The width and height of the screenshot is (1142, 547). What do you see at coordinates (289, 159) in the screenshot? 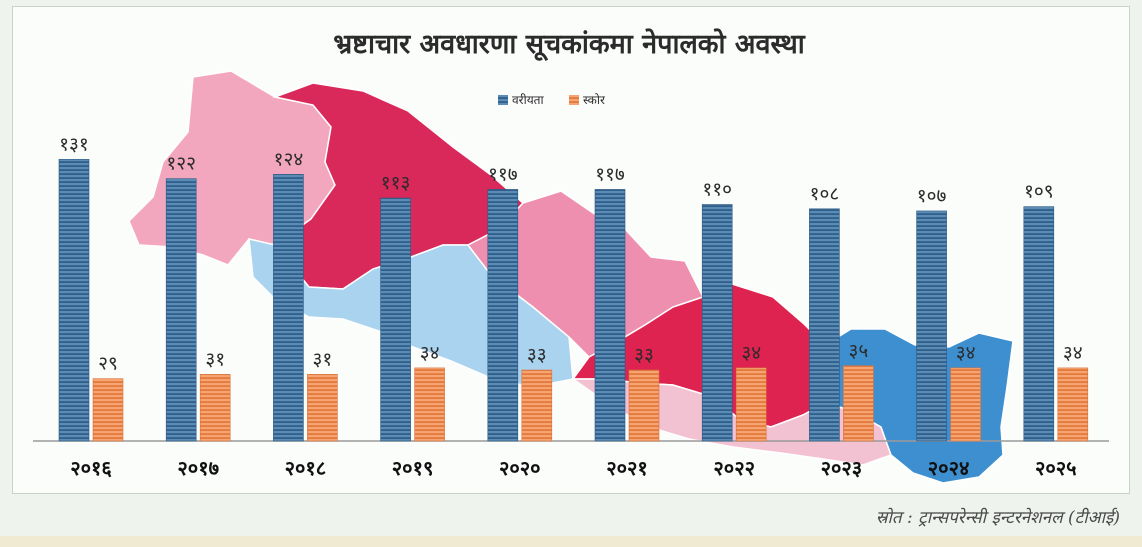
I see `data-label-rank-२०१८: १२४` at bounding box center [289, 159].